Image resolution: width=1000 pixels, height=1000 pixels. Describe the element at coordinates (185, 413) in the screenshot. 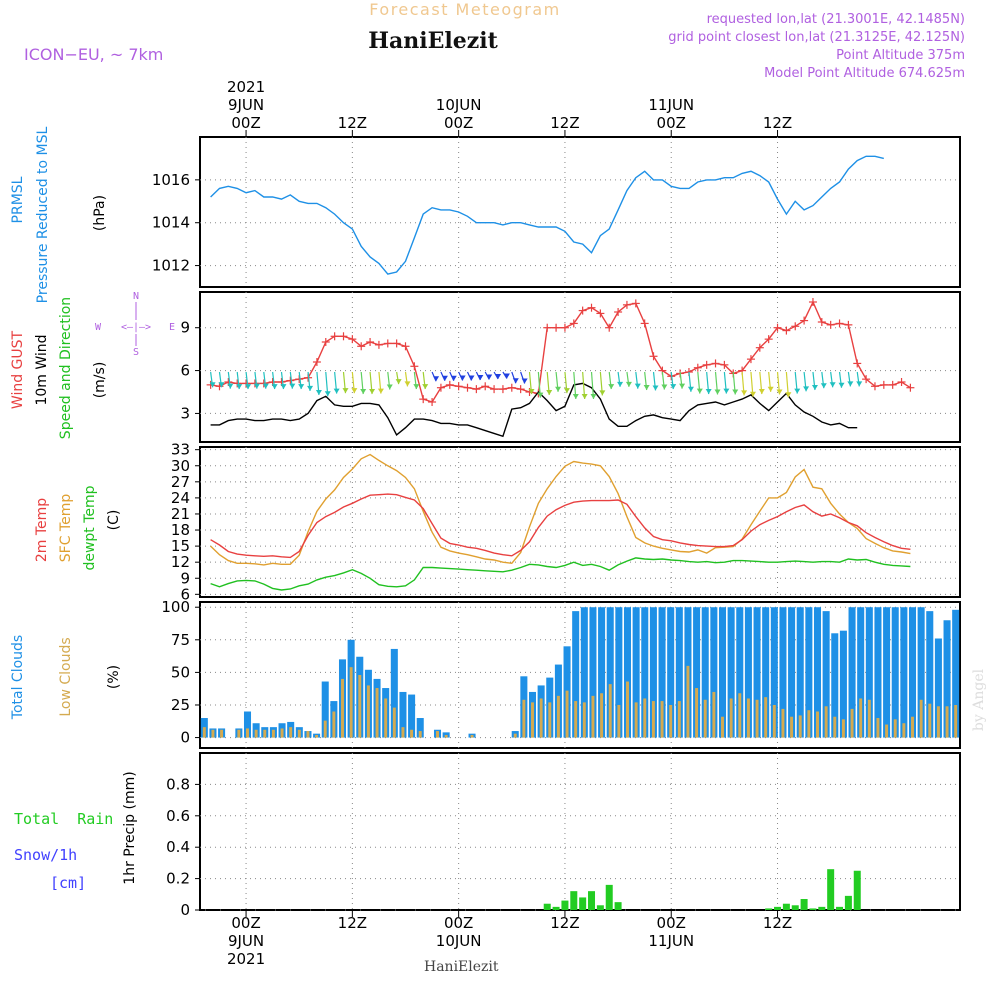

I see `wind-ytick-label: 3` at that location.